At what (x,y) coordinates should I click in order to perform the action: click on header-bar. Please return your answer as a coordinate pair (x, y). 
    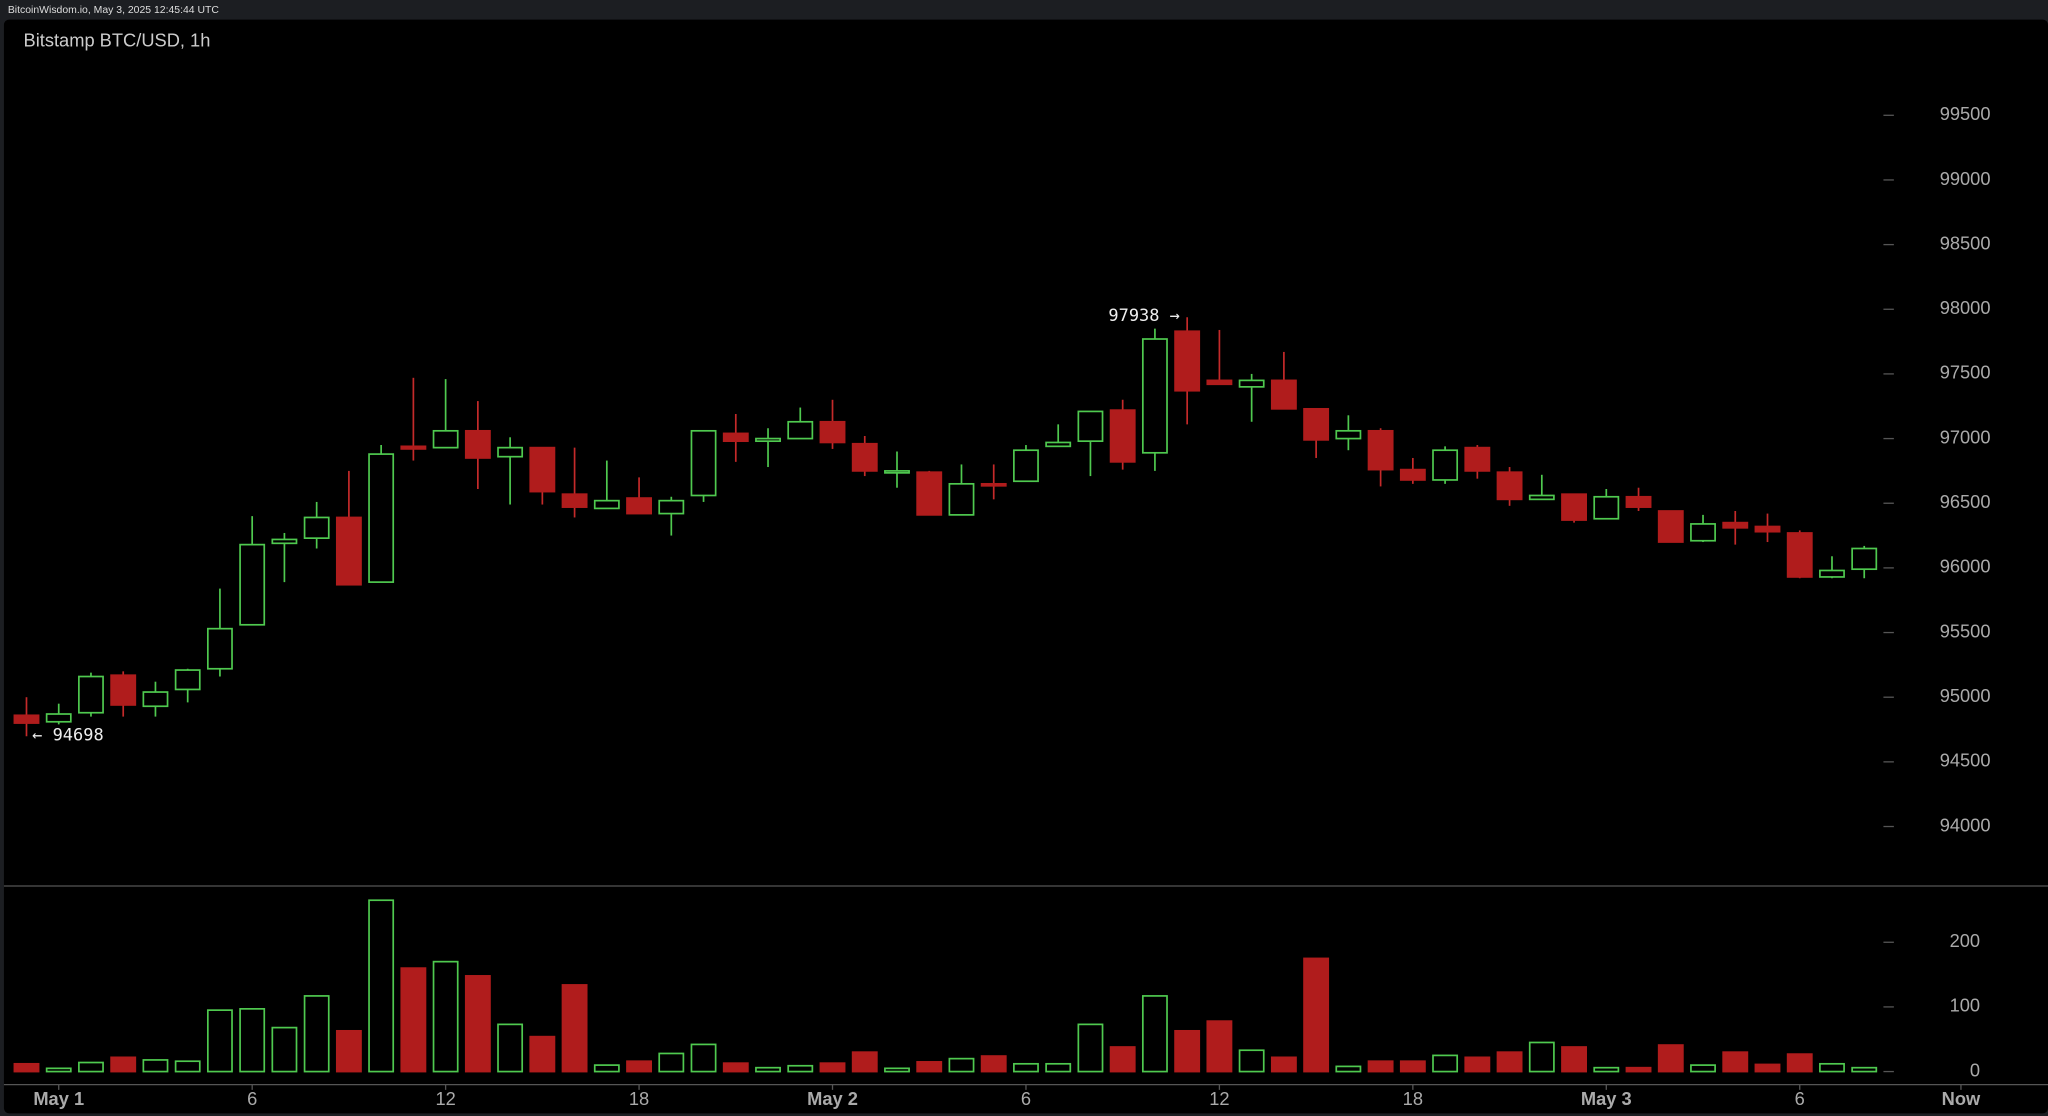
    Looking at the image, I should click on (1024, 10).